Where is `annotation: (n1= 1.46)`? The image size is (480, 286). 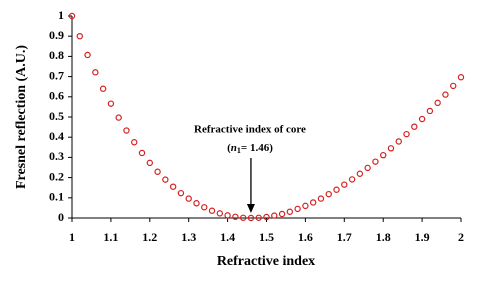 annotation: (n1= 1.46) is located at coordinates (250, 148).